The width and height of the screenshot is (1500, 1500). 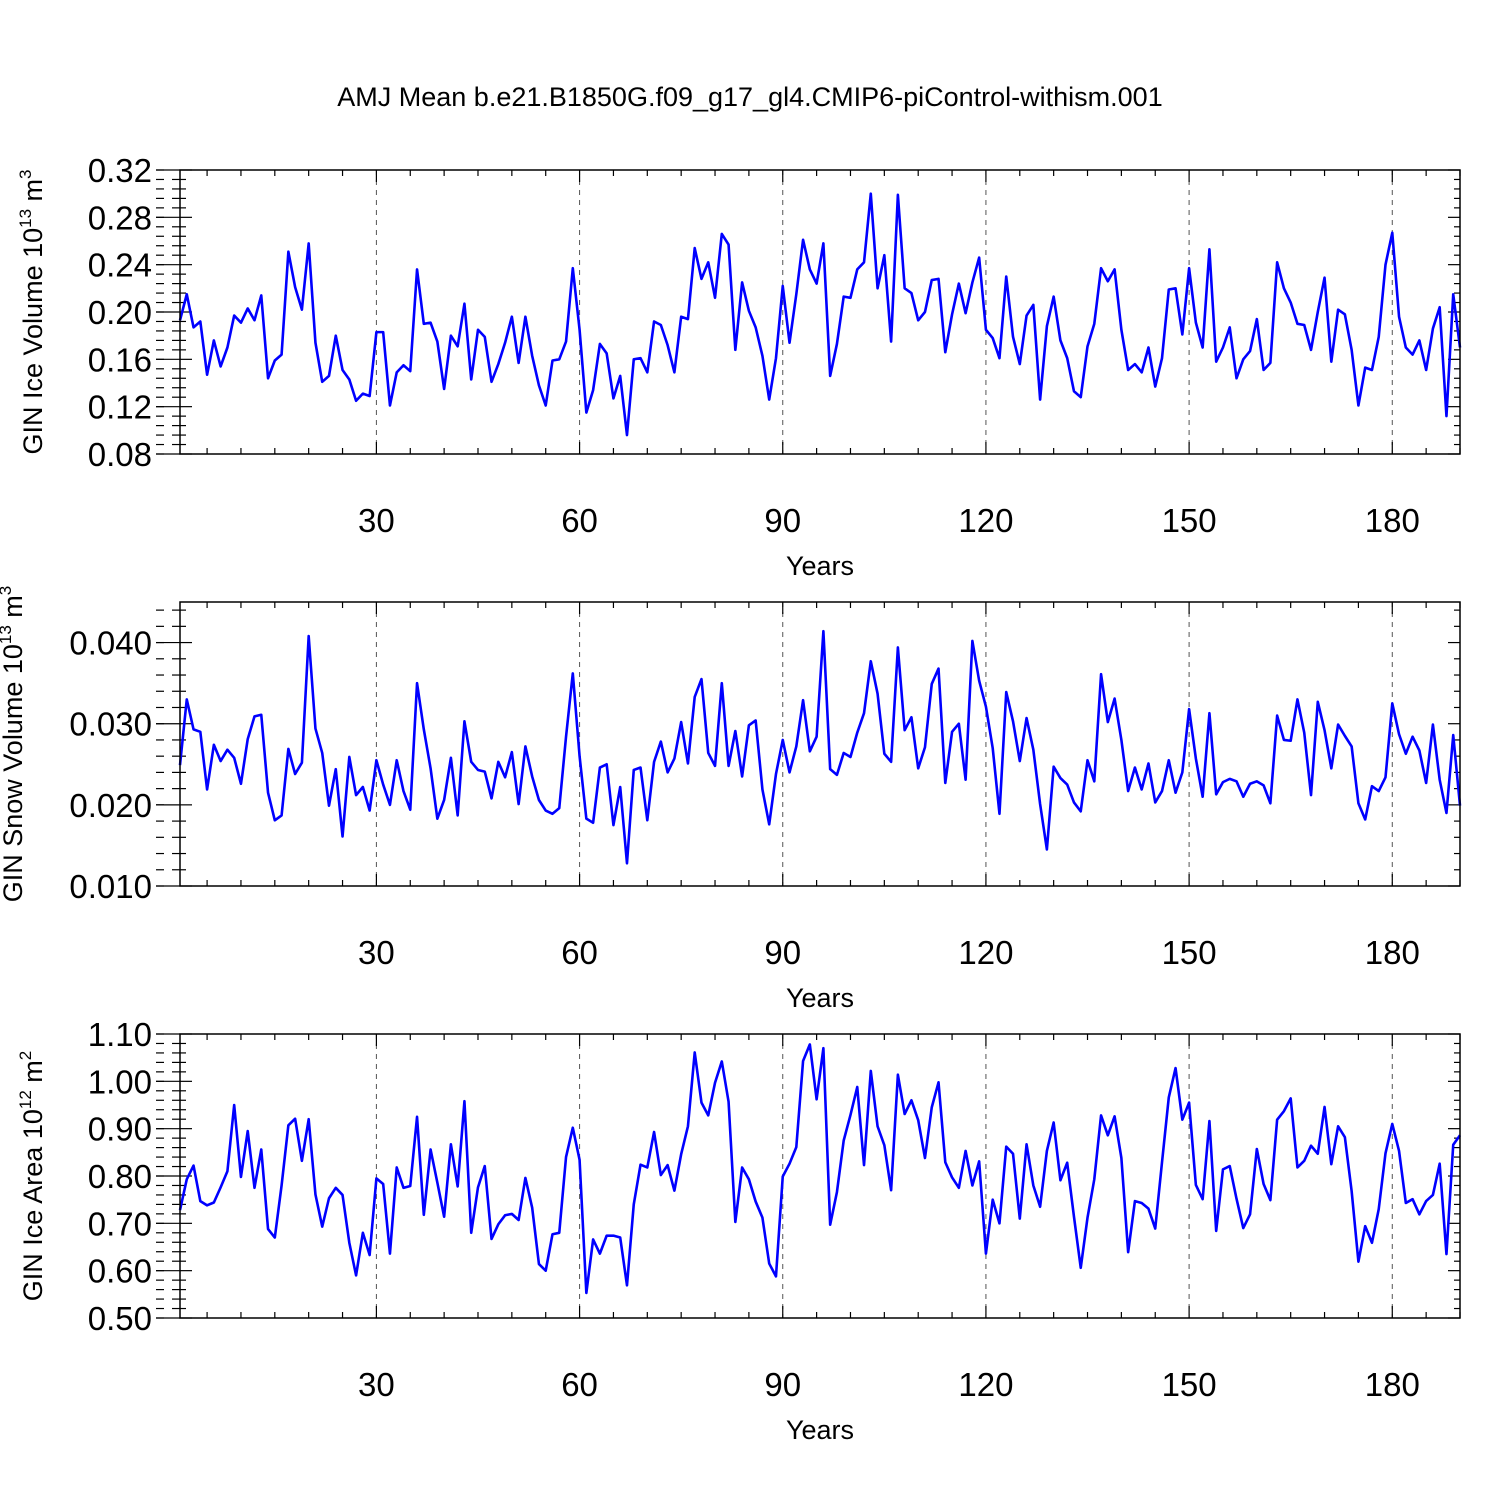 I want to click on y-tick-label: 0.28, so click(x=120, y=217).